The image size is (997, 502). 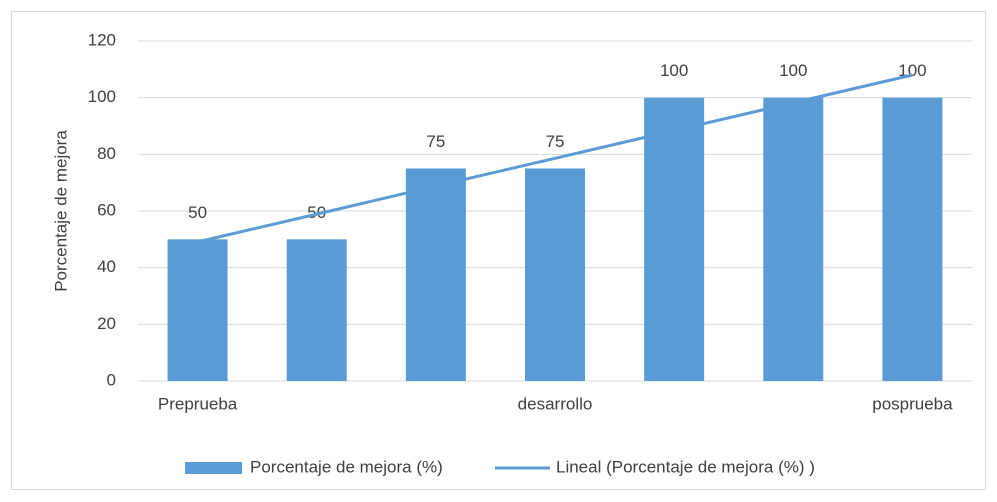 I want to click on y-tick-label: 100, so click(x=102, y=96).